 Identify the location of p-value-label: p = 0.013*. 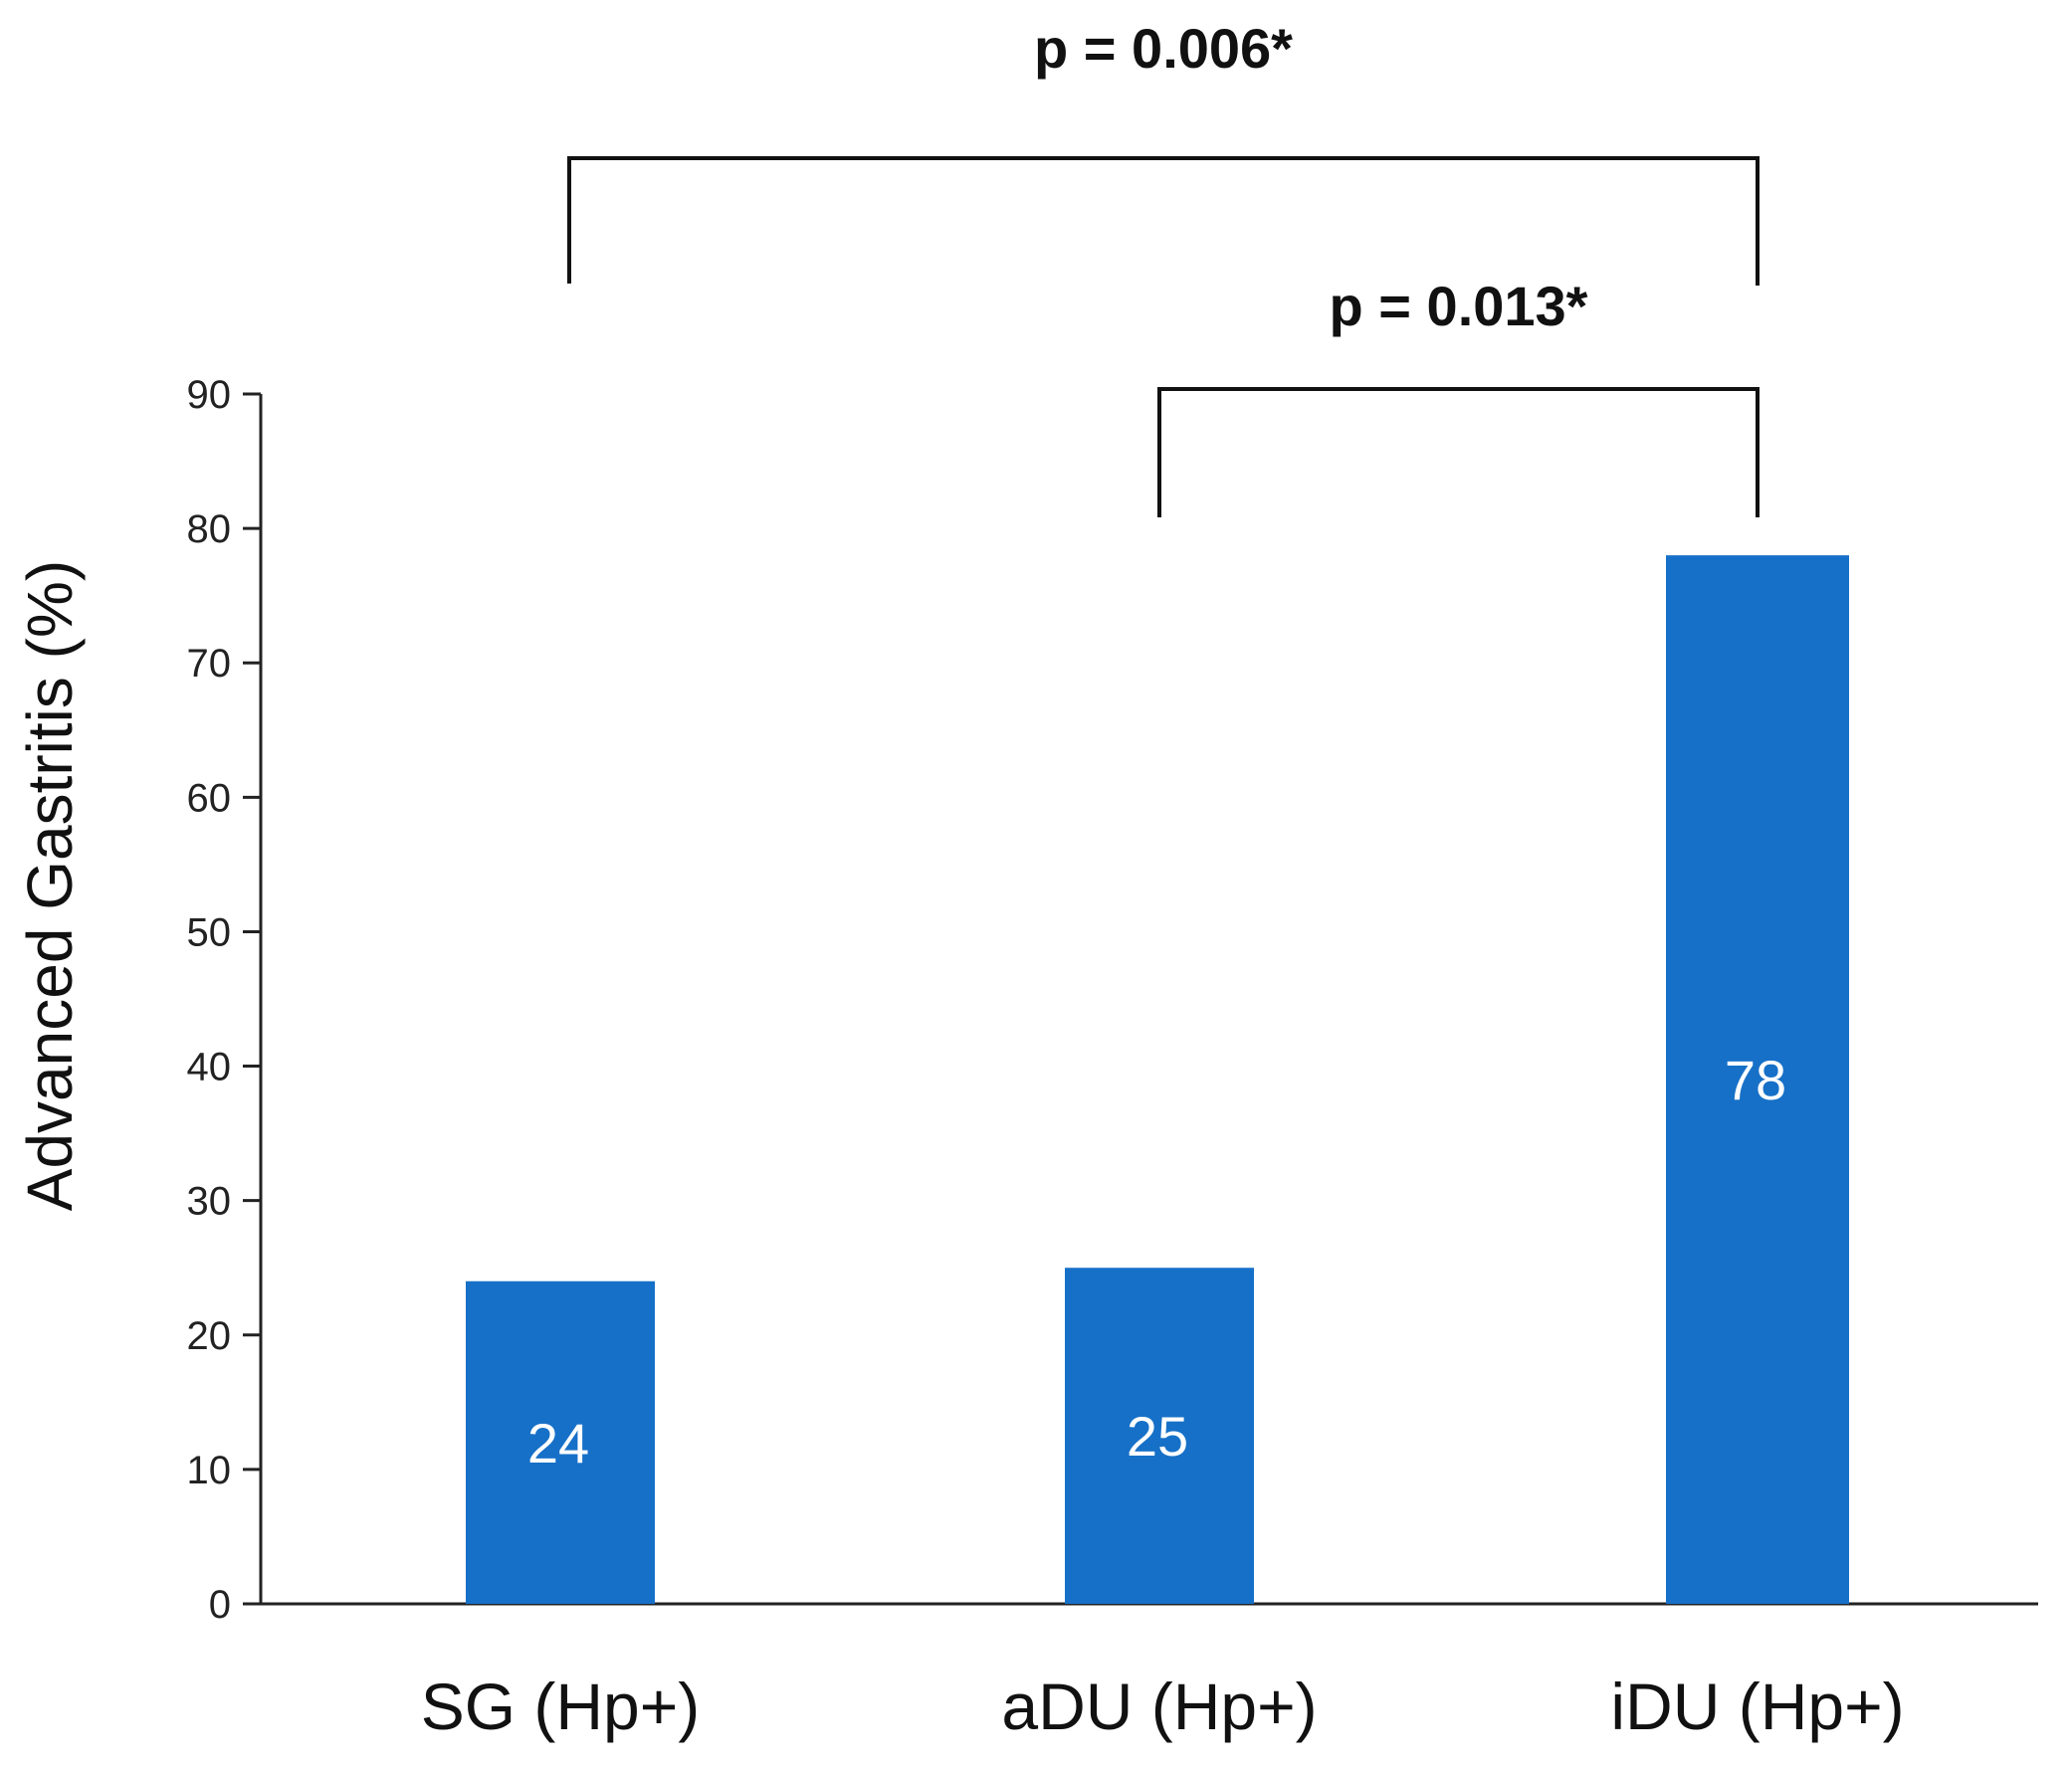
(1459, 306).